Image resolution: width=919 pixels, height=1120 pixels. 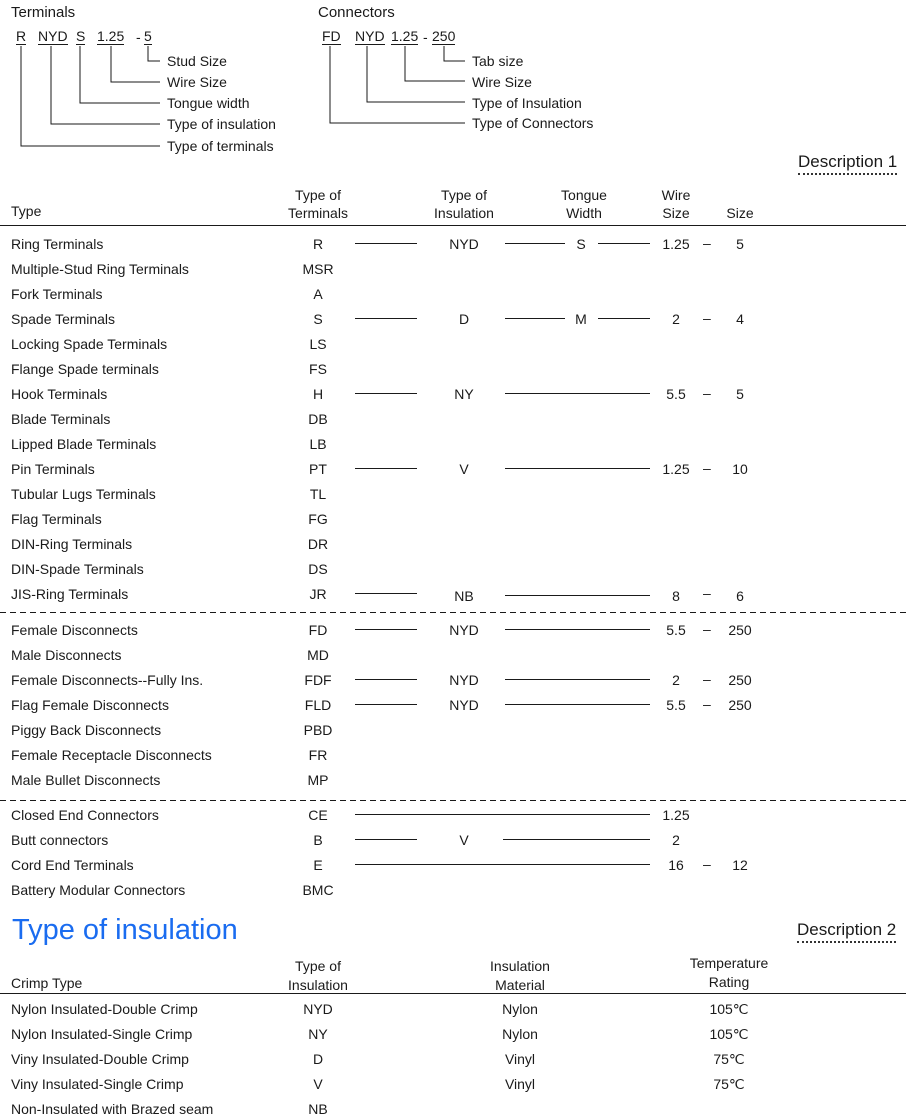 What do you see at coordinates (318, 865) in the screenshot?
I see `terminal-code: E` at bounding box center [318, 865].